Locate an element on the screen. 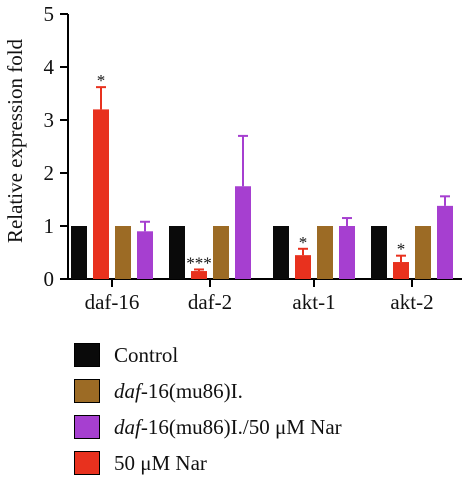 This screenshot has width=474, height=480. x-tick-label: akt-2 is located at coordinates (411, 302).